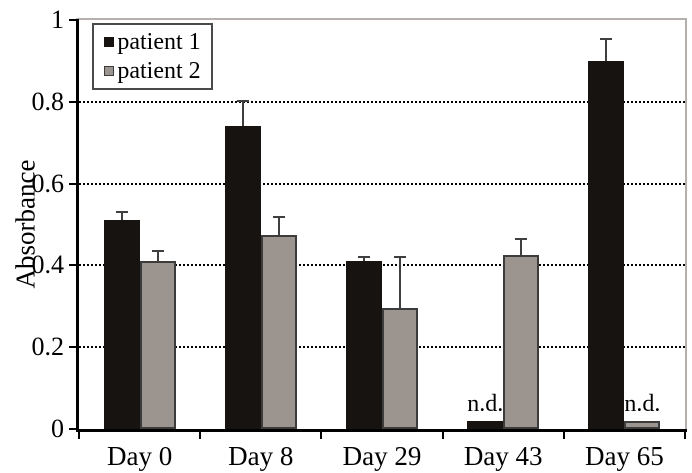  What do you see at coordinates (400, 282) in the screenshot?
I see `patient-2-bar-day-29-error-bar` at bounding box center [400, 282].